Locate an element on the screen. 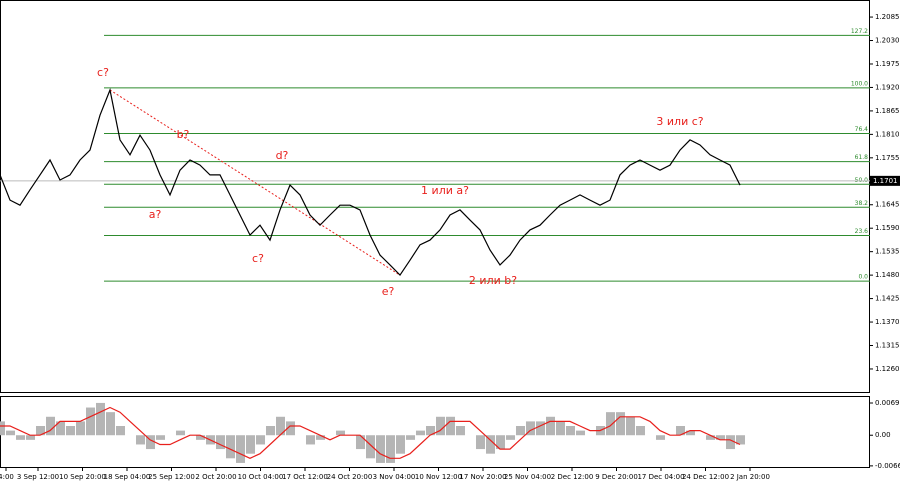 This screenshot has height=485, width=900. osc-tick-label: 0.00698 is located at coordinates (887, 403).